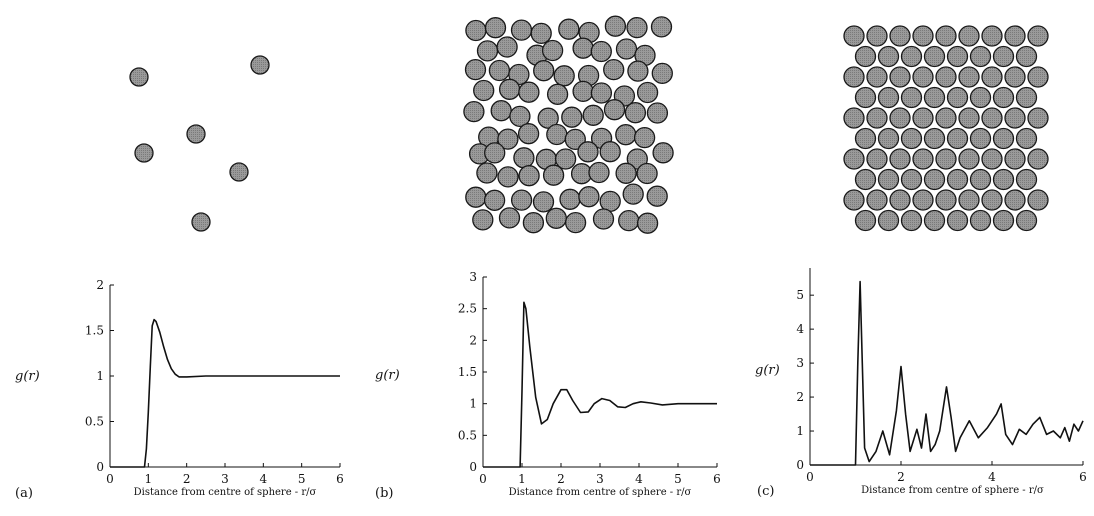 The width and height of the screenshot is (1094, 516). I want to click on panel-label: (c), so click(765, 491).